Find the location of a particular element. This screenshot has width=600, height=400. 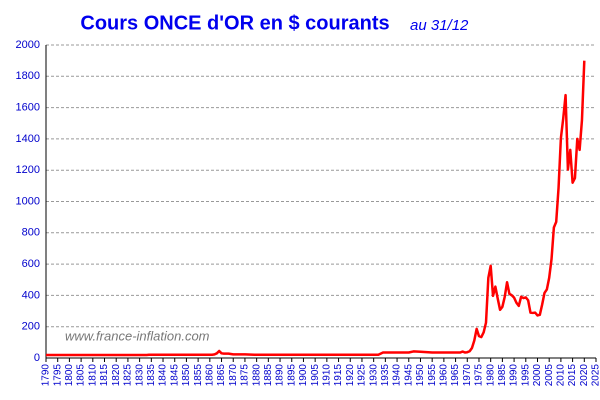

x-tick-label: 2020 is located at coordinates (584, 375).